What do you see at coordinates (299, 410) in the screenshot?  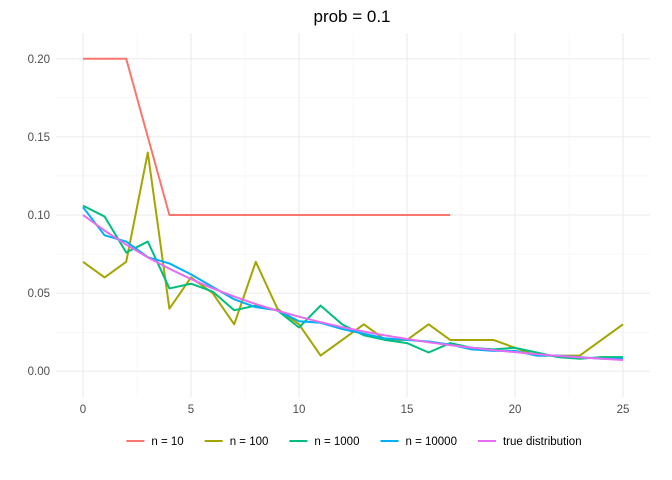 I see `x-tick-label: 10` at bounding box center [299, 410].